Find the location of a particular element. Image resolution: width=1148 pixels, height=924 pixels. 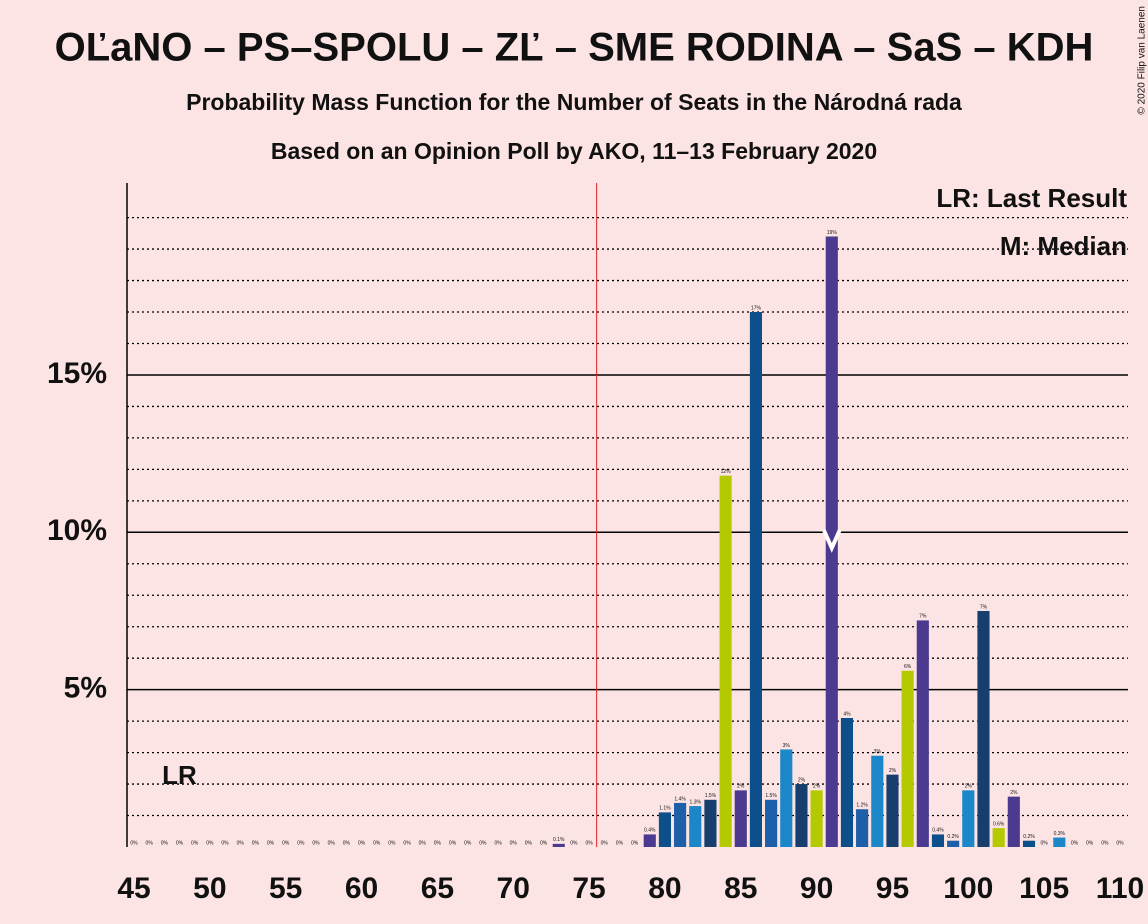

x-tick-label: 90 is located at coordinates (816, 888).